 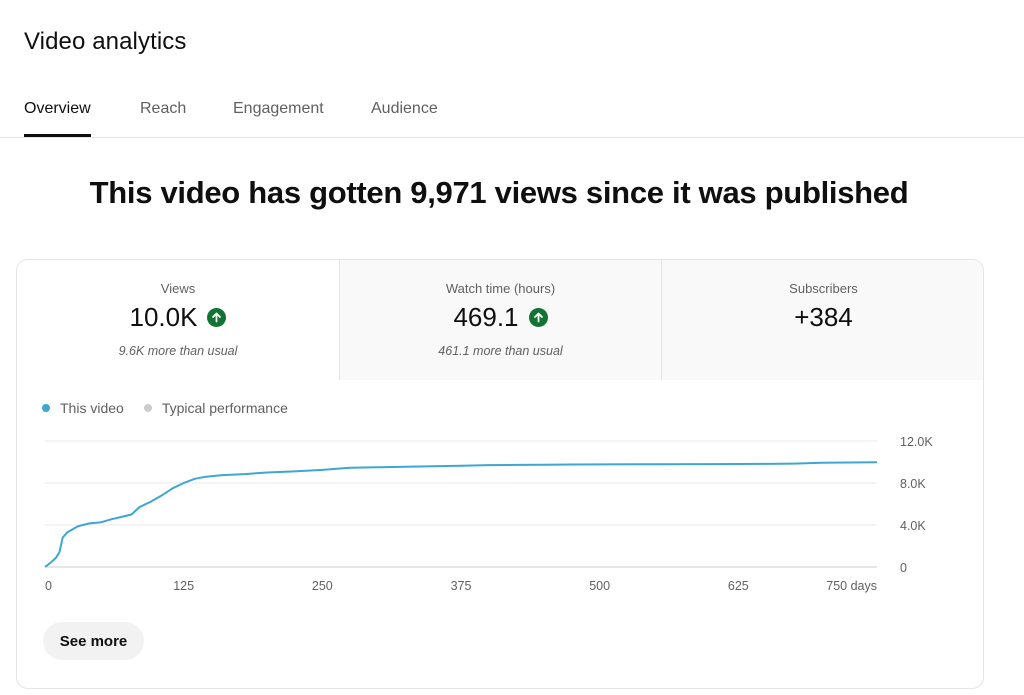 I want to click on chart-legend: This video Typical performance, so click(x=175, y=408).